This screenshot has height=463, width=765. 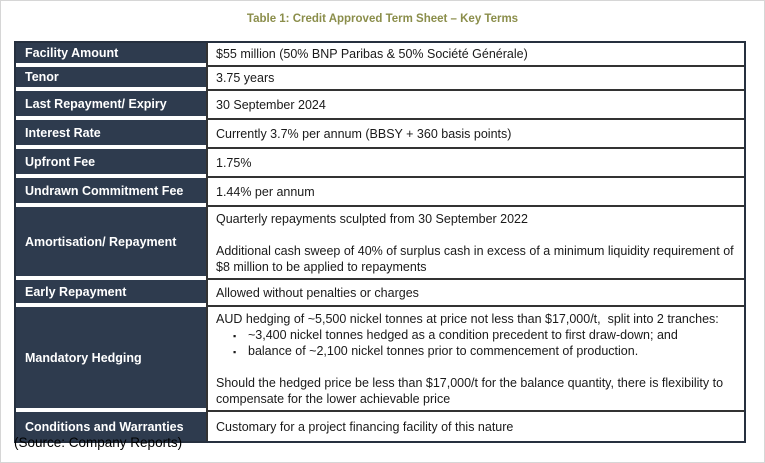 I want to click on table-row: Last Repayment/ Expiry 30 September 2024, so click(x=380, y=105).